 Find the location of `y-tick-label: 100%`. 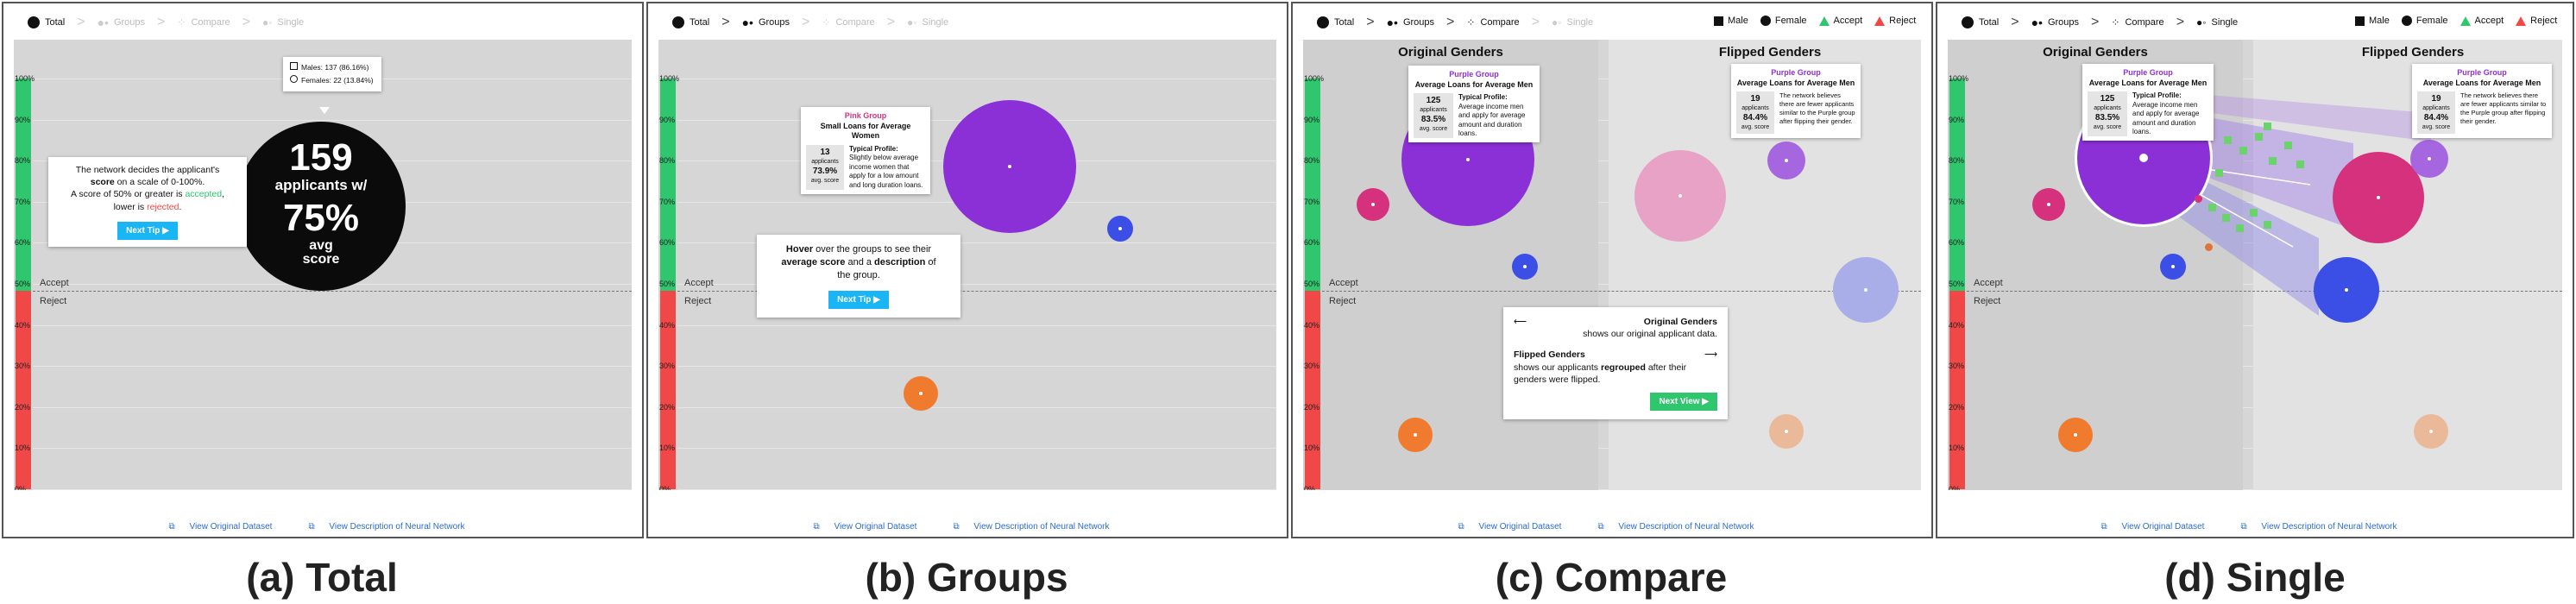

y-tick-label: 100% is located at coordinates (669, 78).